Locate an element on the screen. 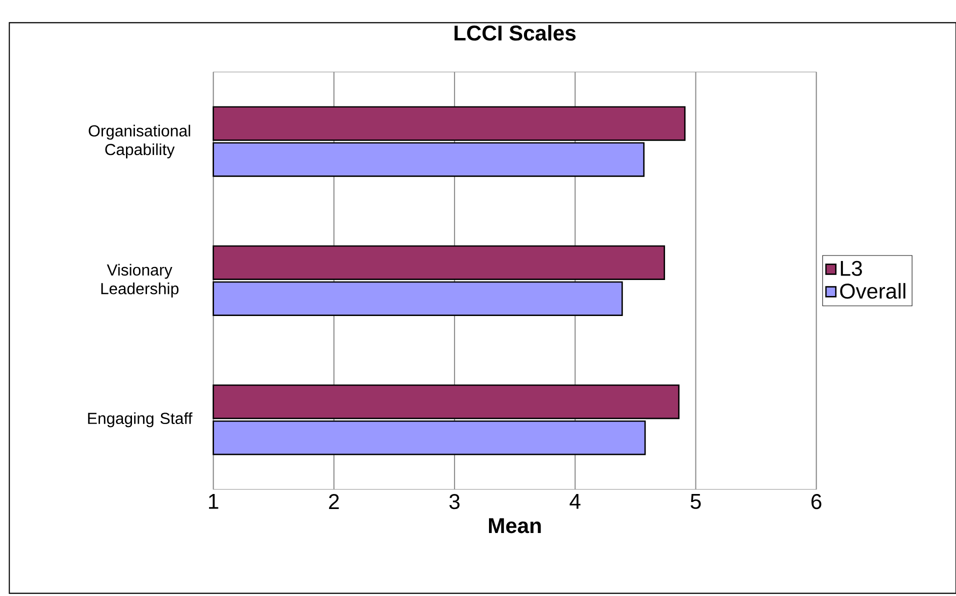  x-tick-label: 2 is located at coordinates (334, 501).